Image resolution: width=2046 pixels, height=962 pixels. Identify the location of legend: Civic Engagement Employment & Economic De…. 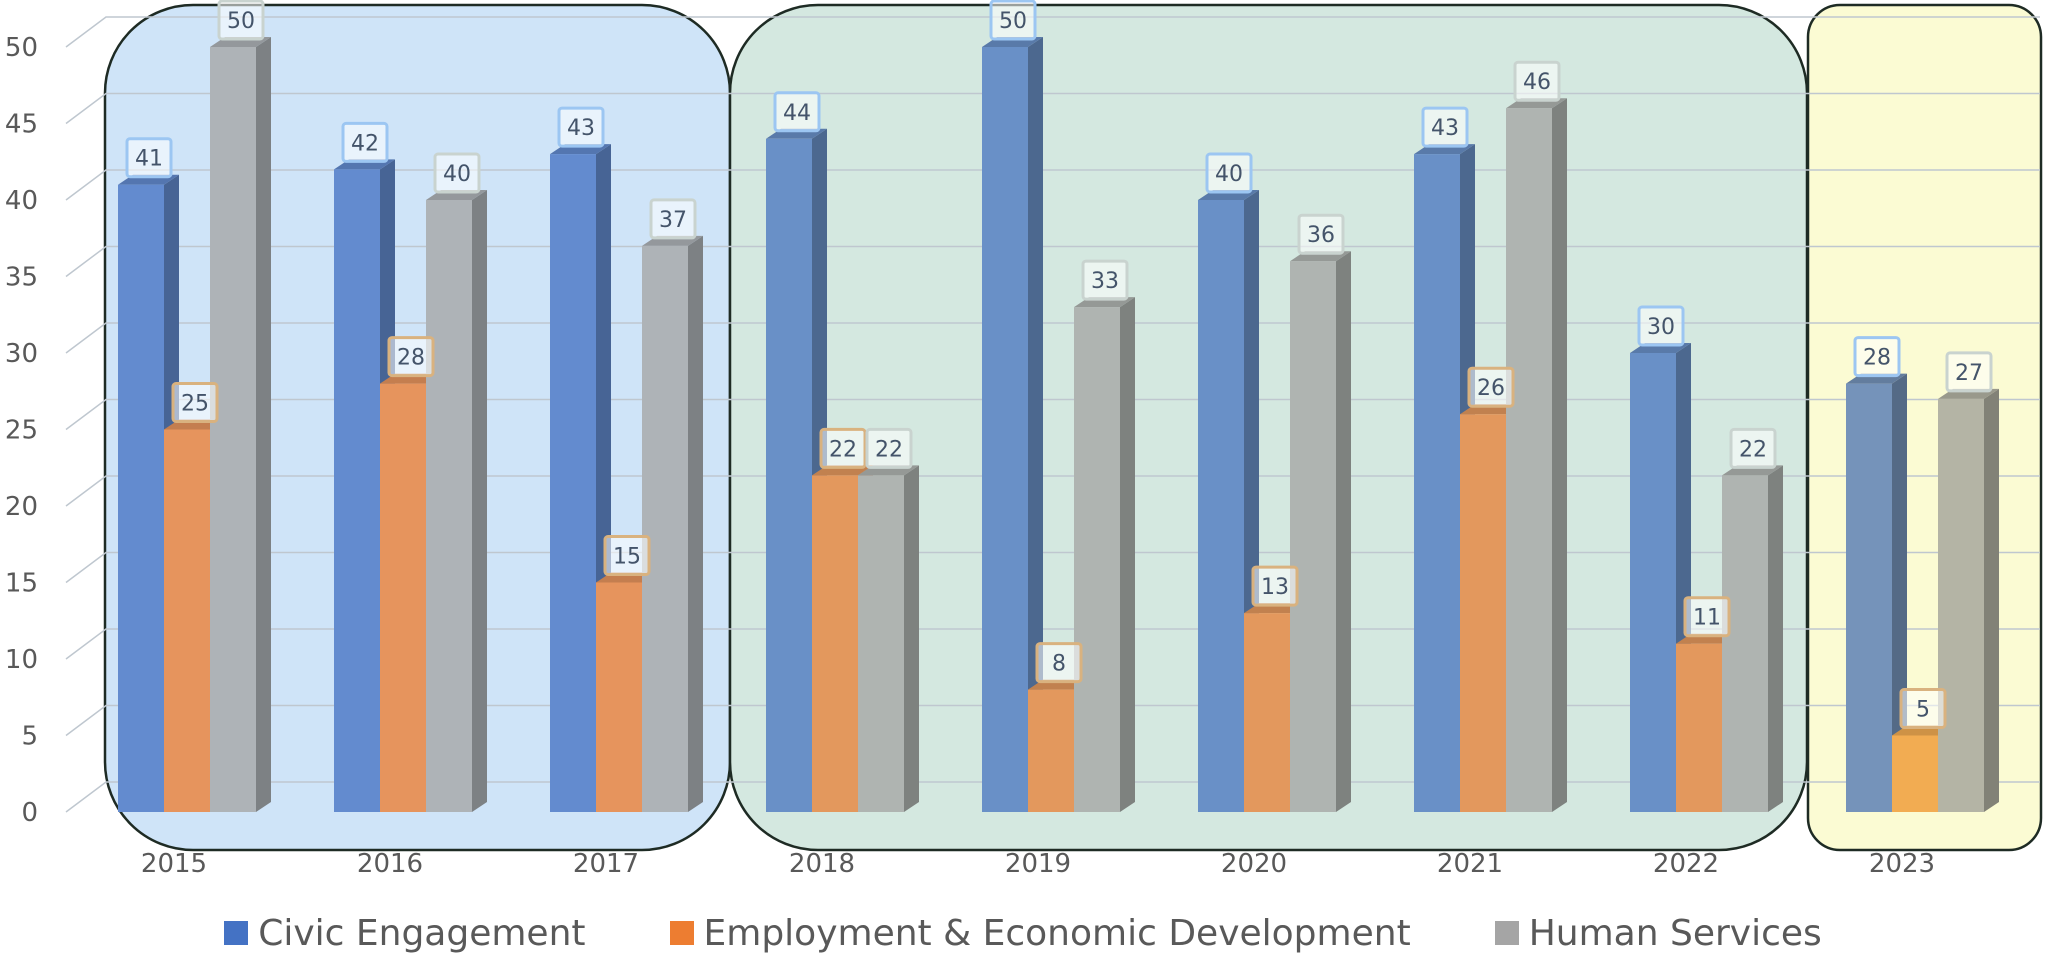
(1023, 933).